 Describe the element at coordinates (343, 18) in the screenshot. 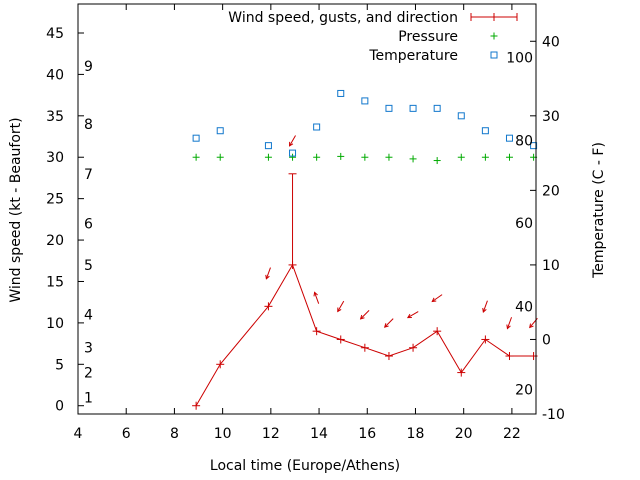

I see `legend-label-wind: Wind speed, gusts, and direction` at that location.